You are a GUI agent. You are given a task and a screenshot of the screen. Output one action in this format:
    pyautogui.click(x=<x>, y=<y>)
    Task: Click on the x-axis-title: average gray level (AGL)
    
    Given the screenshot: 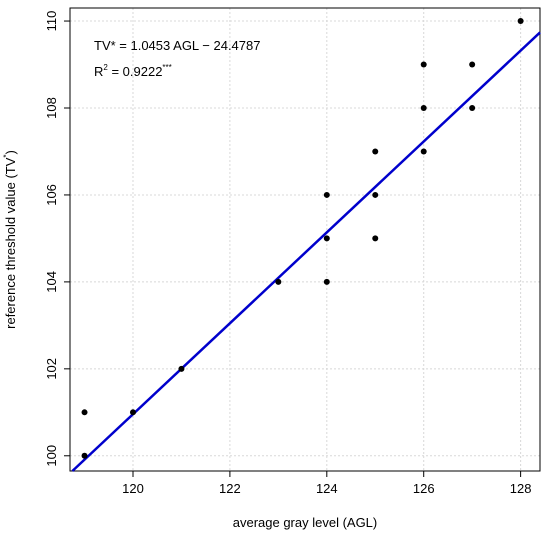 What is the action you would take?
    pyautogui.click(x=305, y=522)
    